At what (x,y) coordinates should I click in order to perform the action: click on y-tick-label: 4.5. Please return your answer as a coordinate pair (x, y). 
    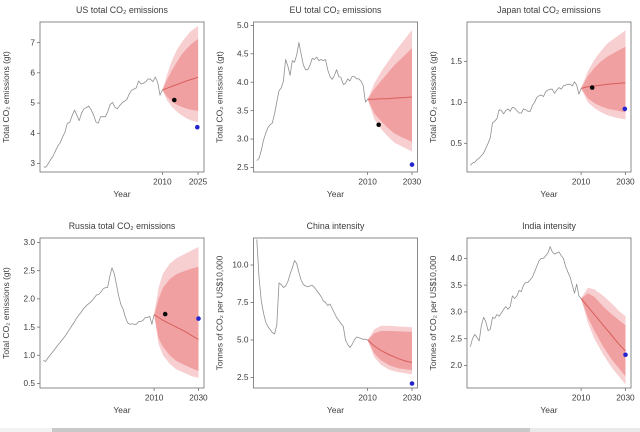
    Looking at the image, I should click on (243, 54).